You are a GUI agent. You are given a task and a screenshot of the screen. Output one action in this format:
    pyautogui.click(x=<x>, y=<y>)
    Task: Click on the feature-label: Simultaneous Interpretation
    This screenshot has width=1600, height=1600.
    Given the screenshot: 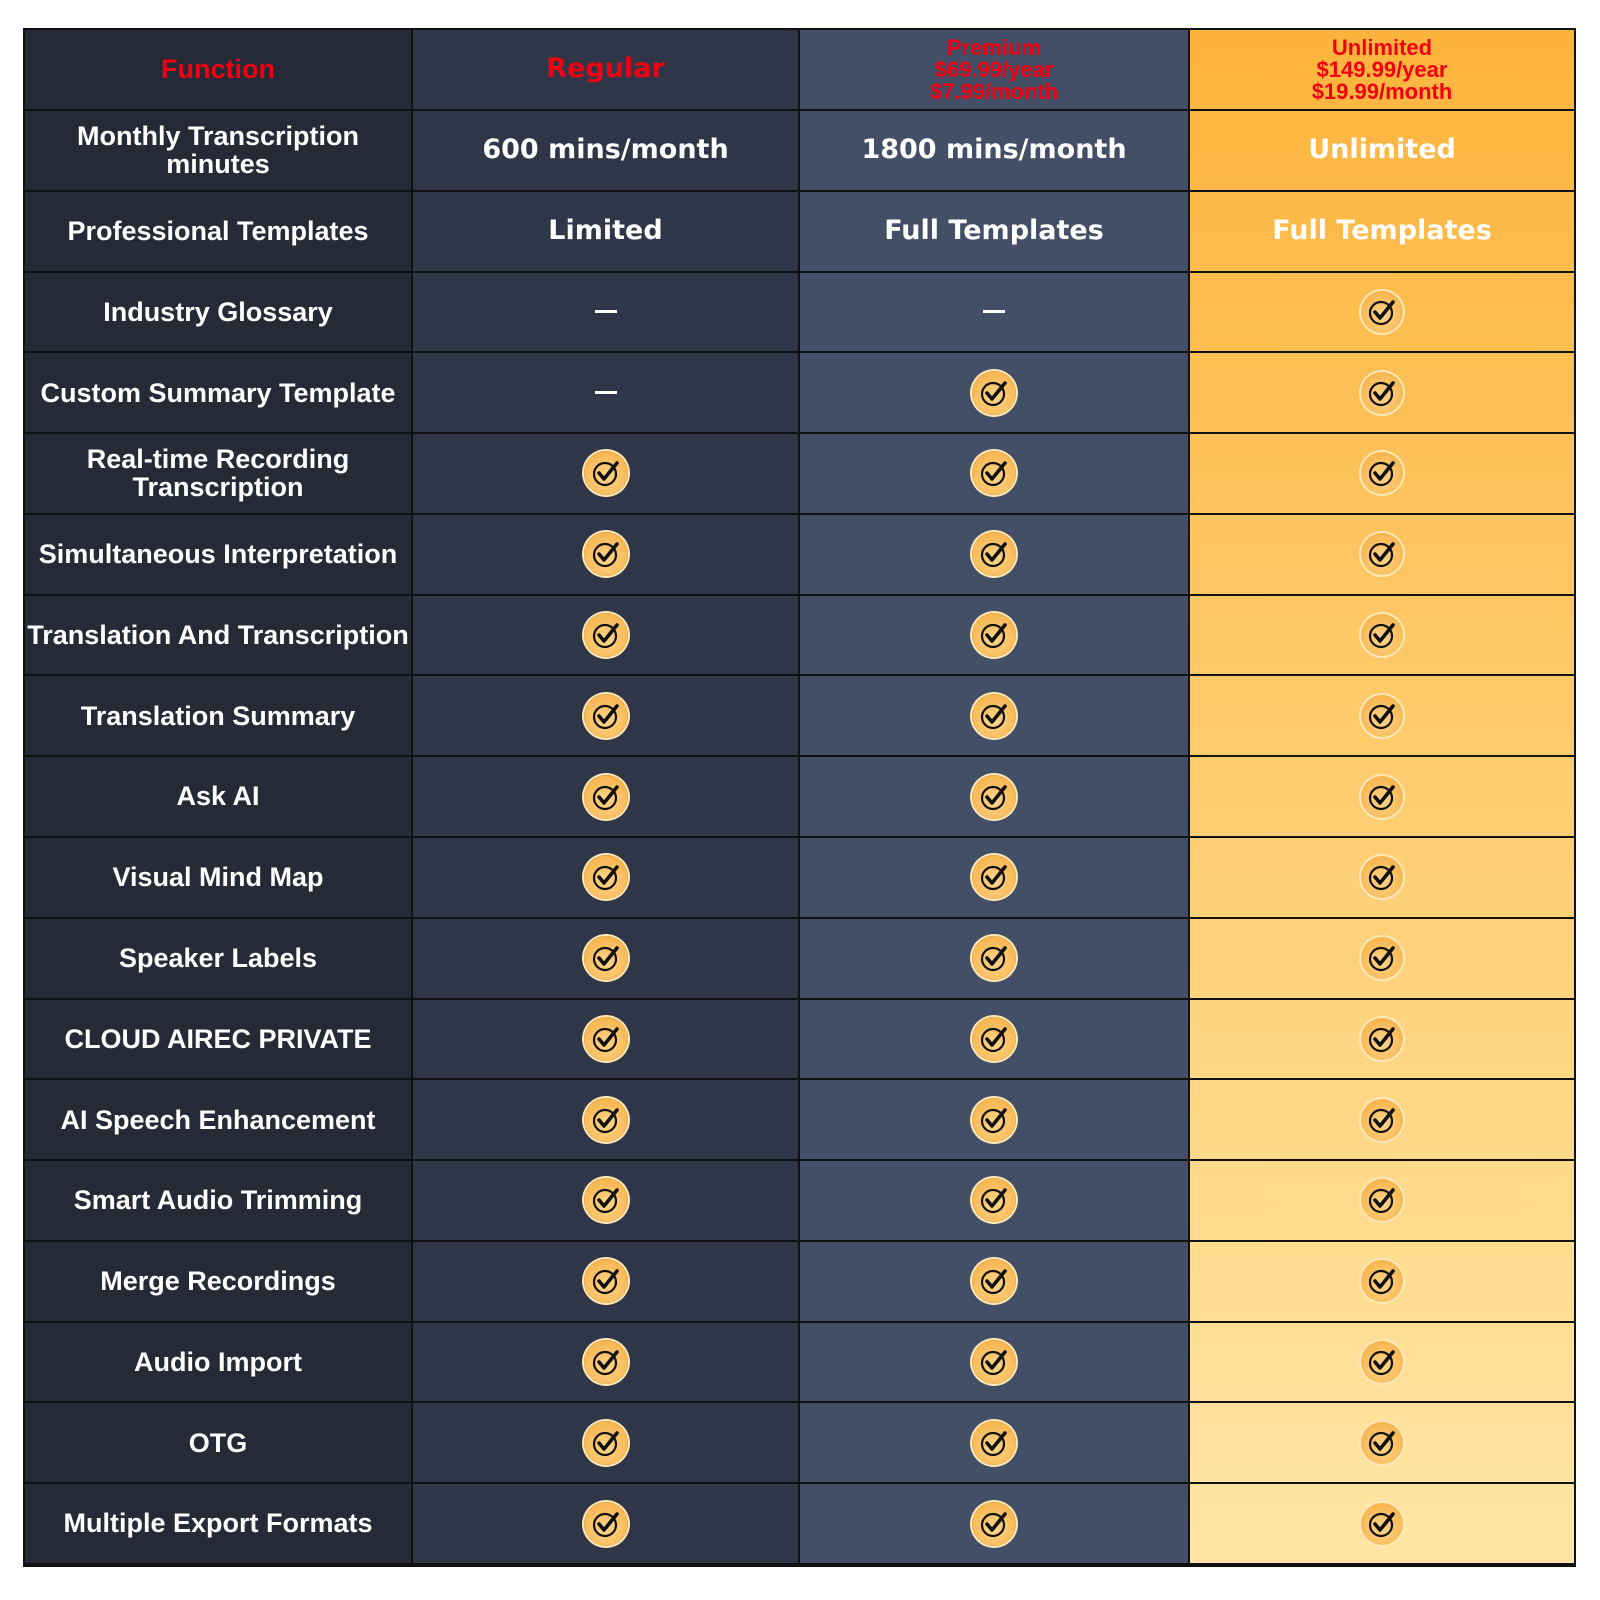 What is the action you would take?
    pyautogui.click(x=219, y=555)
    